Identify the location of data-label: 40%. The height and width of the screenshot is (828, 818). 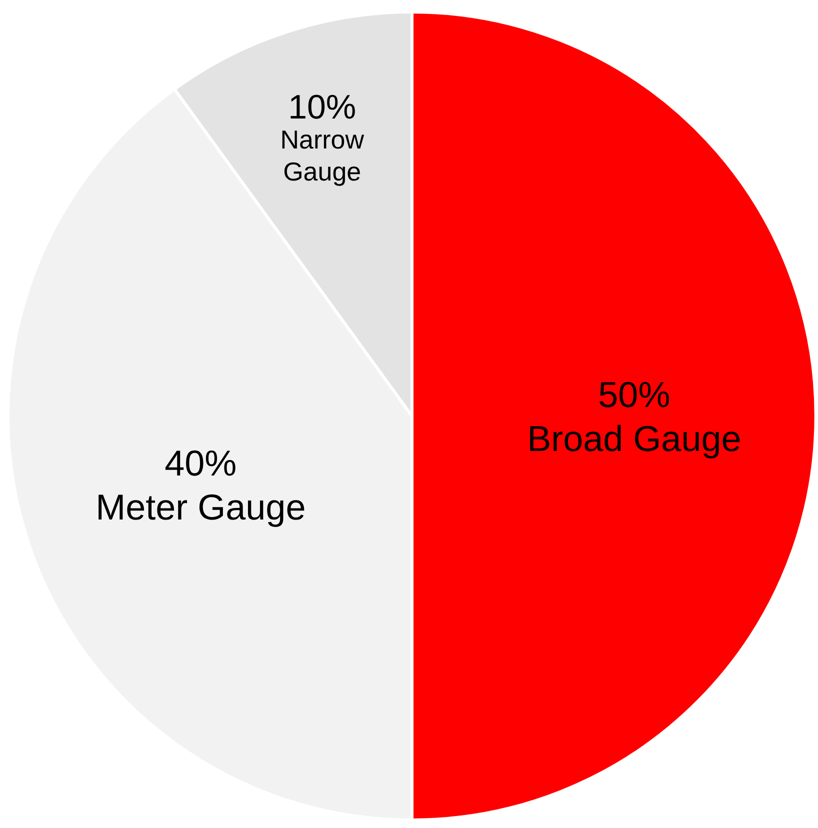
(200, 463).